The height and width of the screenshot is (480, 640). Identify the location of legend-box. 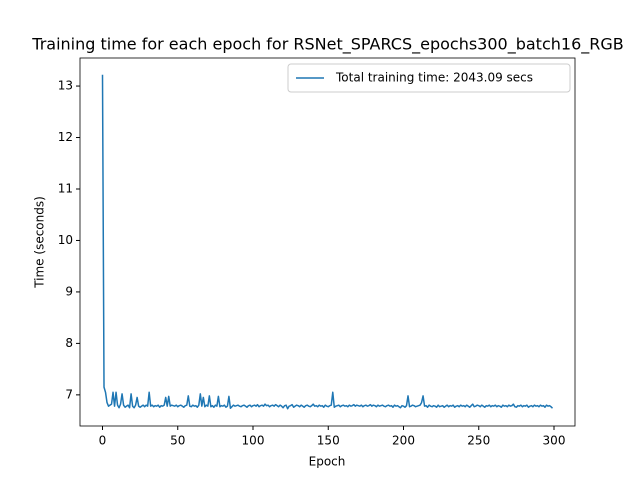
(429, 78).